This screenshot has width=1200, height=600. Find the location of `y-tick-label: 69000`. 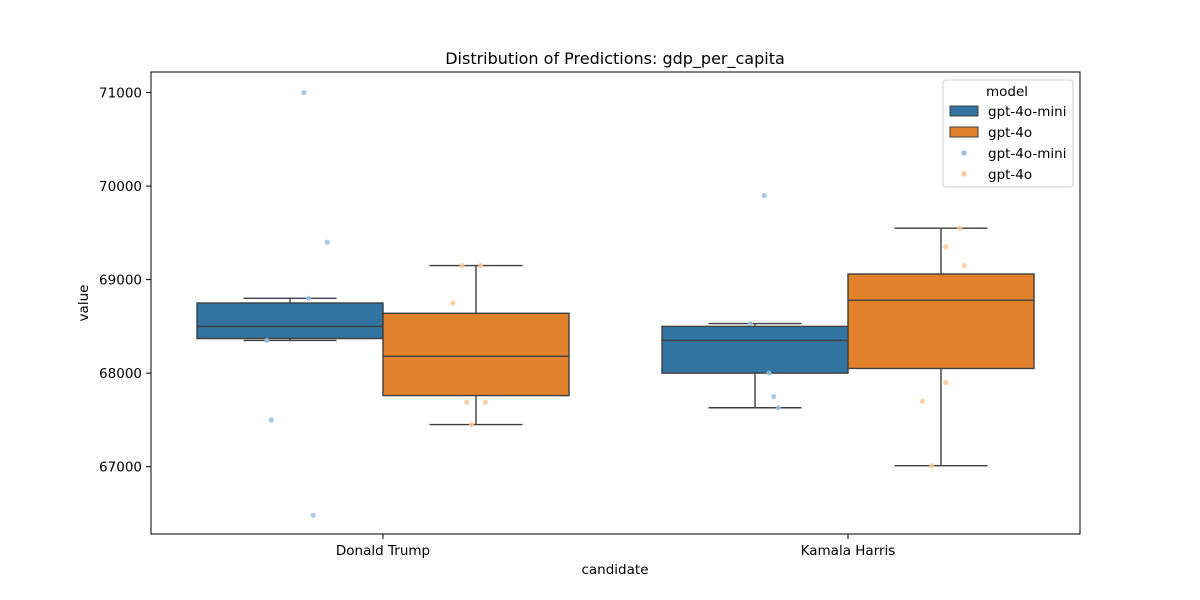

y-tick-label: 69000 is located at coordinates (120, 281).